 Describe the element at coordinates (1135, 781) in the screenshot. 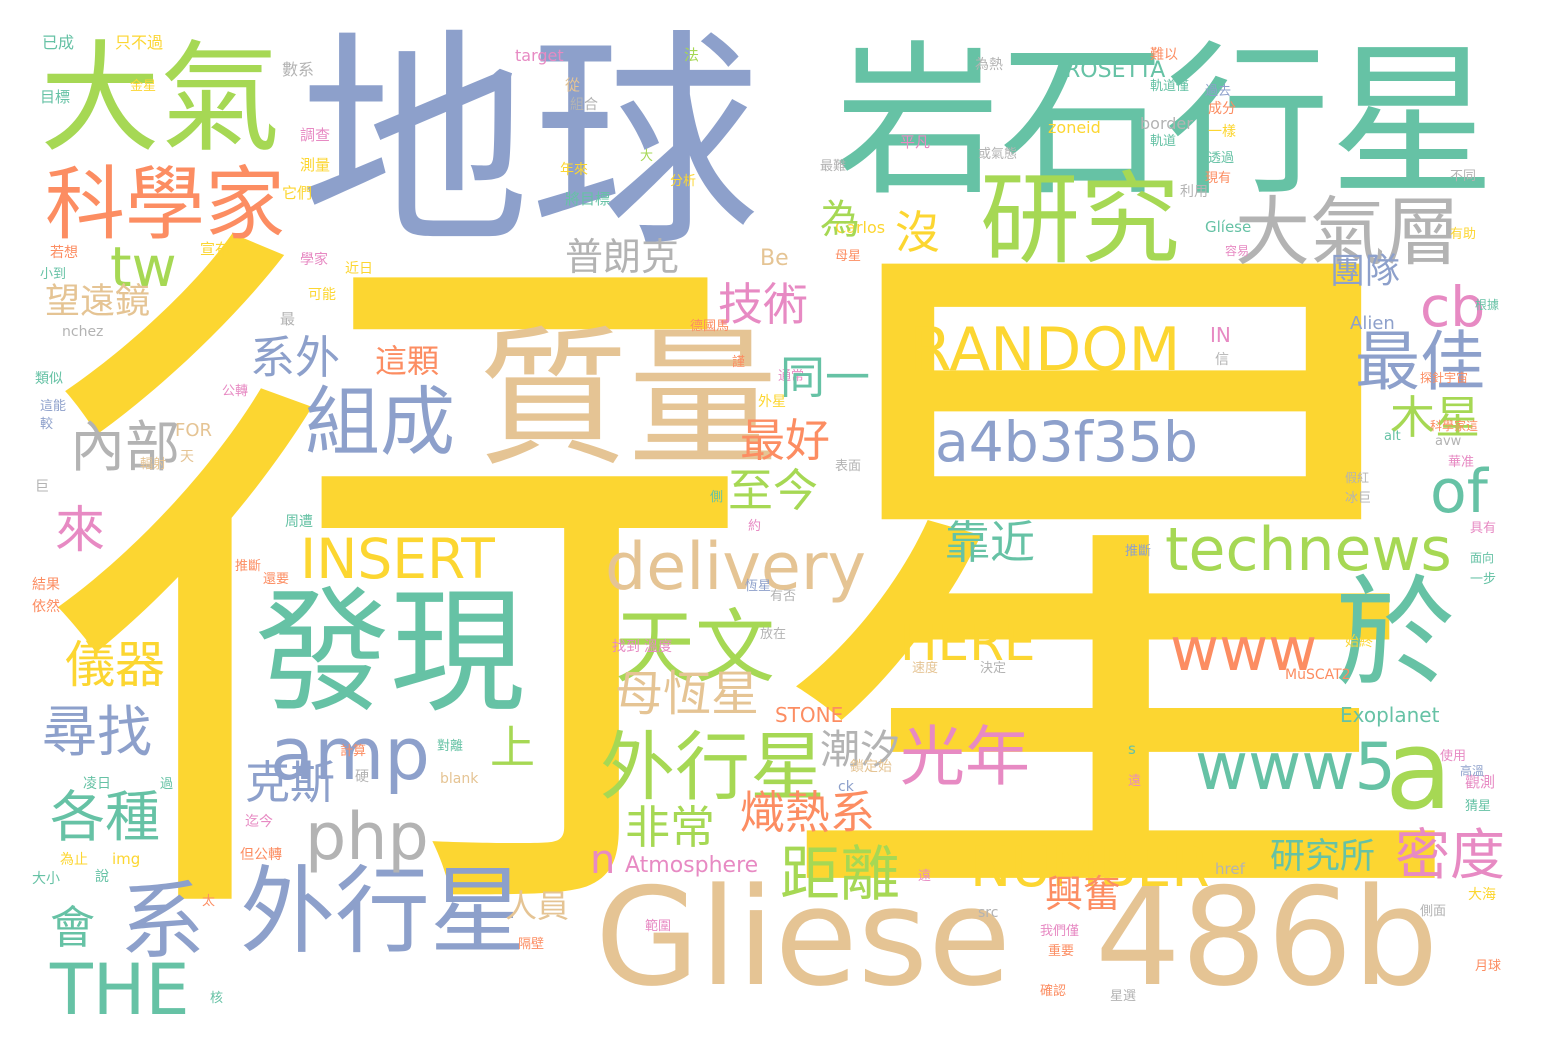

I see `cloud-word: 遠` at that location.